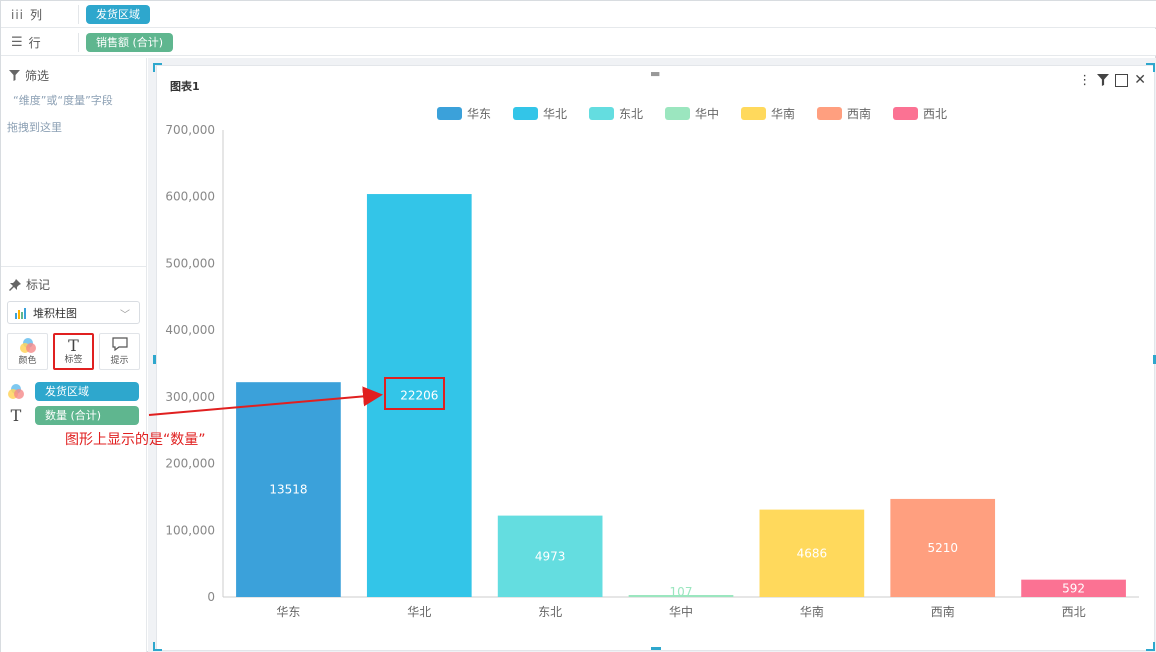  What do you see at coordinates (55, 313) in the screenshot?
I see `chart-type-label: 堆积柱图` at bounding box center [55, 313].